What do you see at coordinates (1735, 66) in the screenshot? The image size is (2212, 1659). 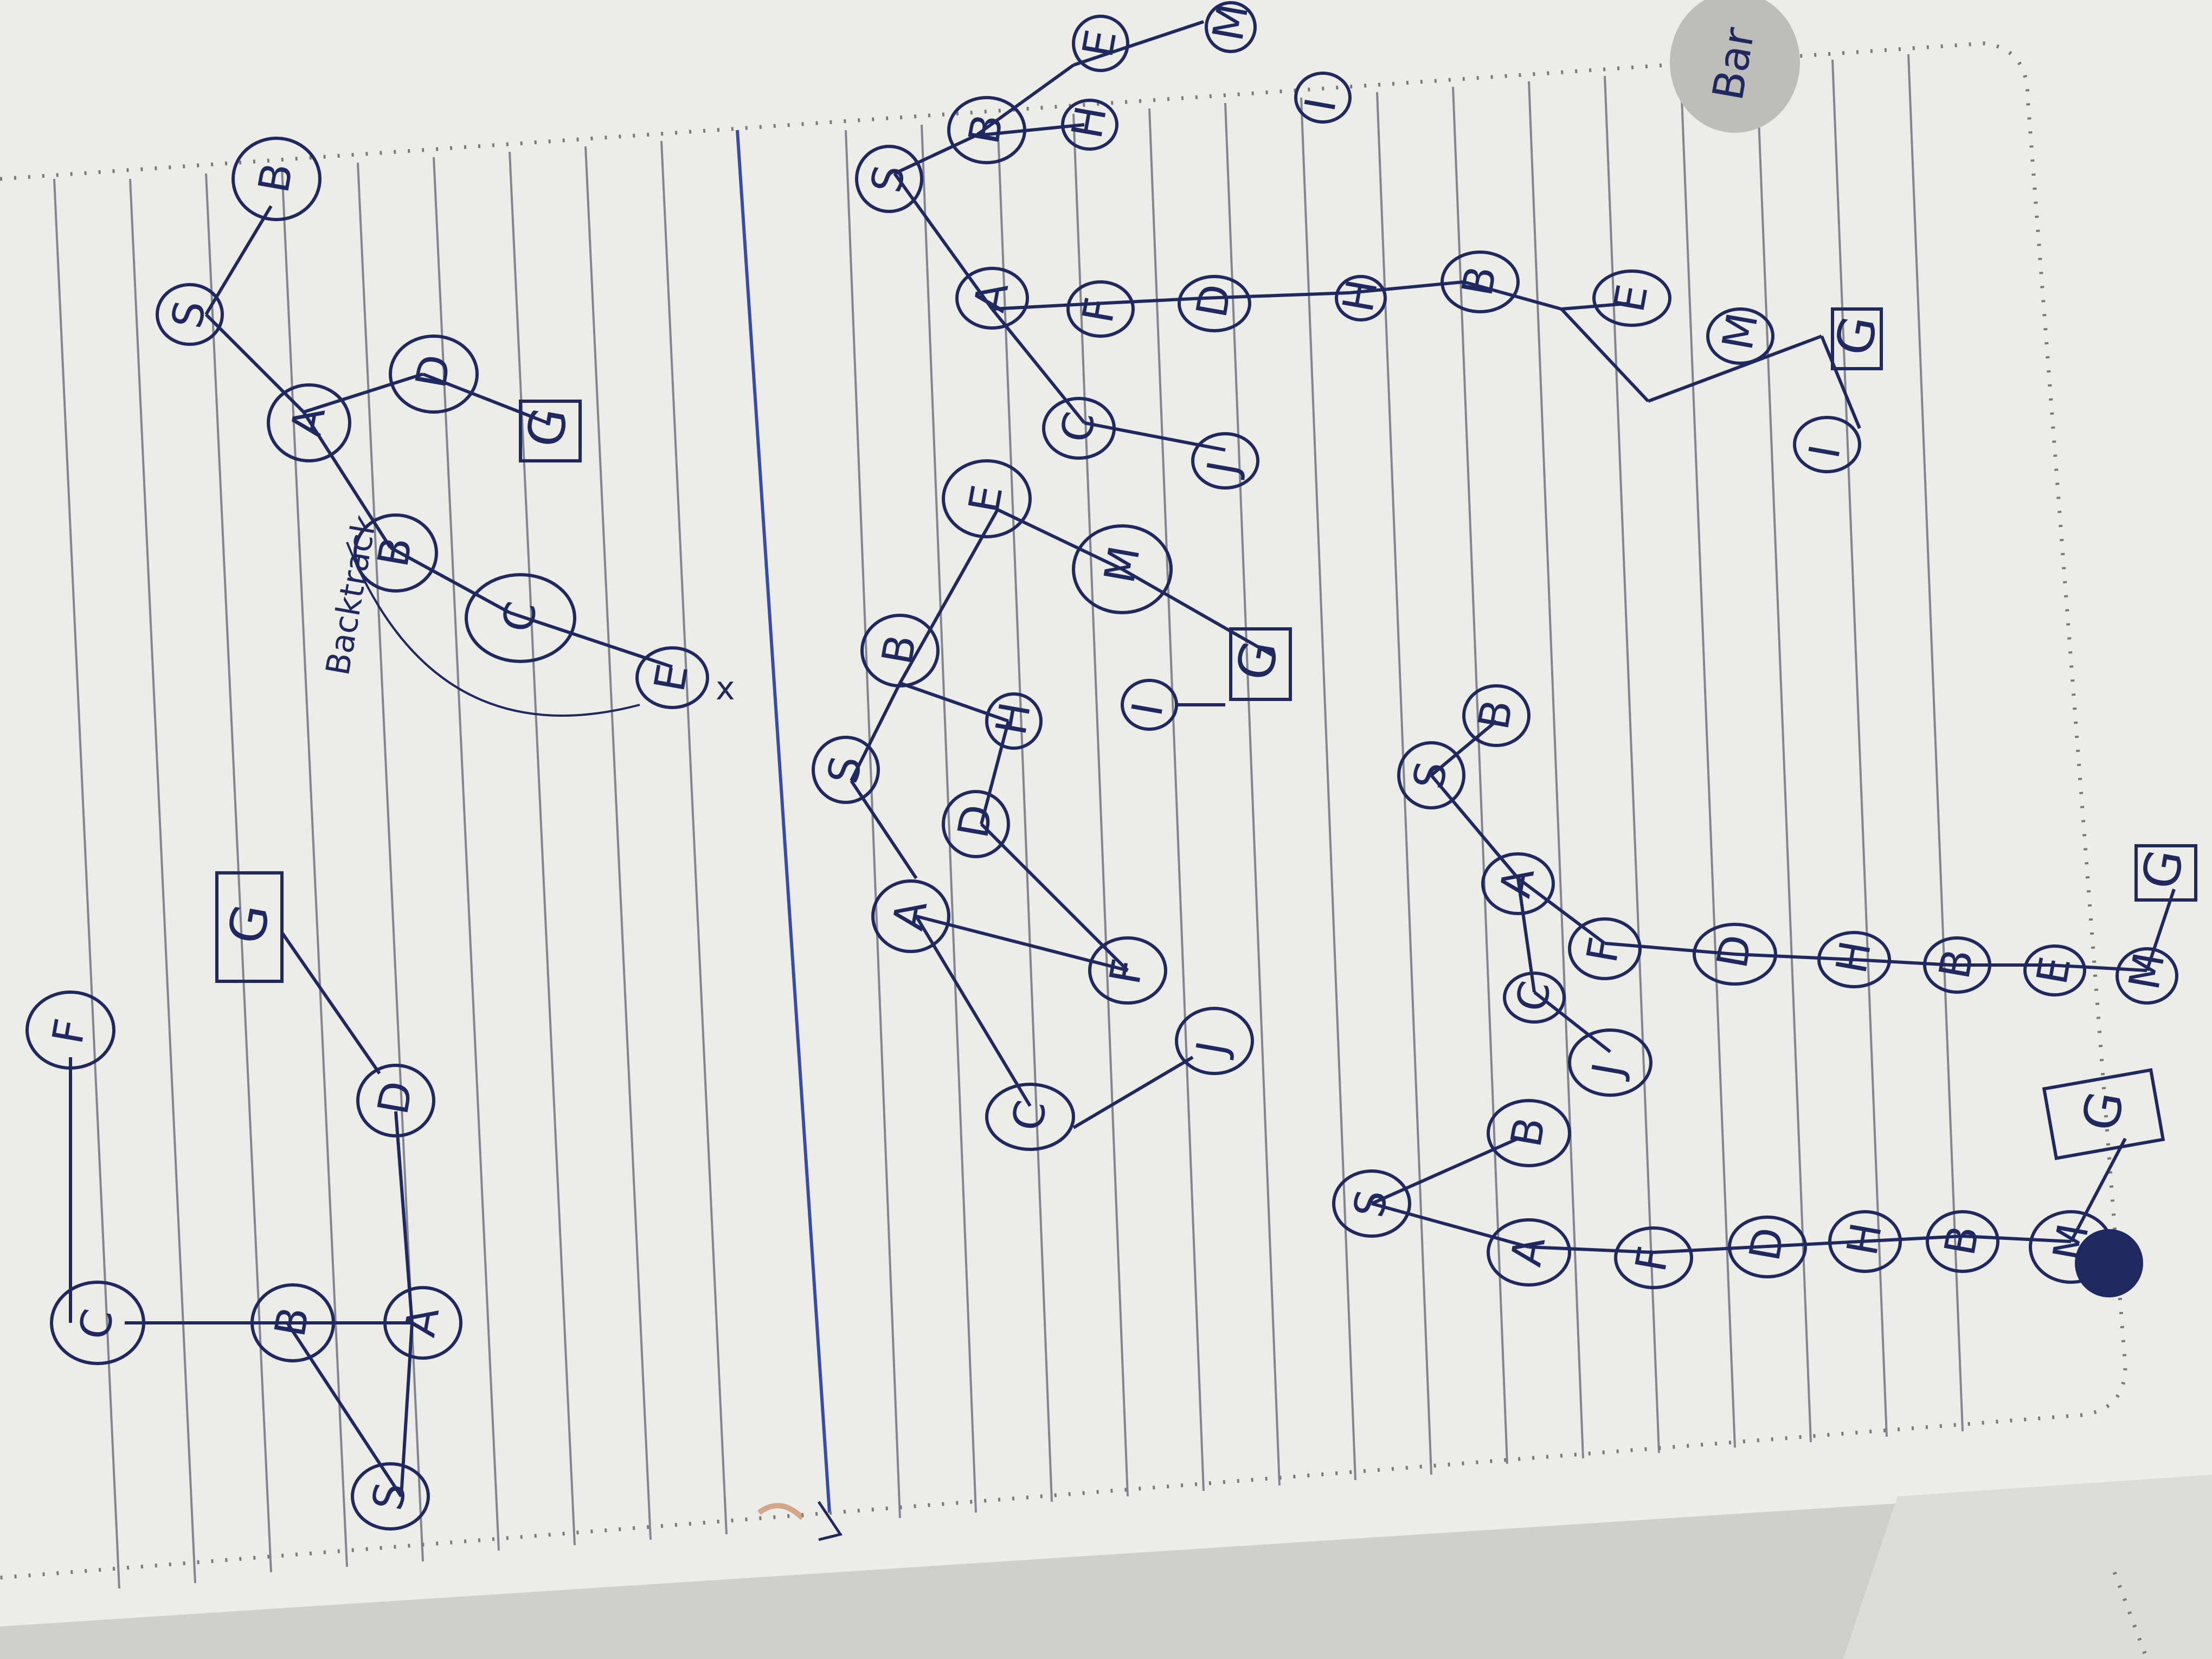 I see `corner-logo` at bounding box center [1735, 66].